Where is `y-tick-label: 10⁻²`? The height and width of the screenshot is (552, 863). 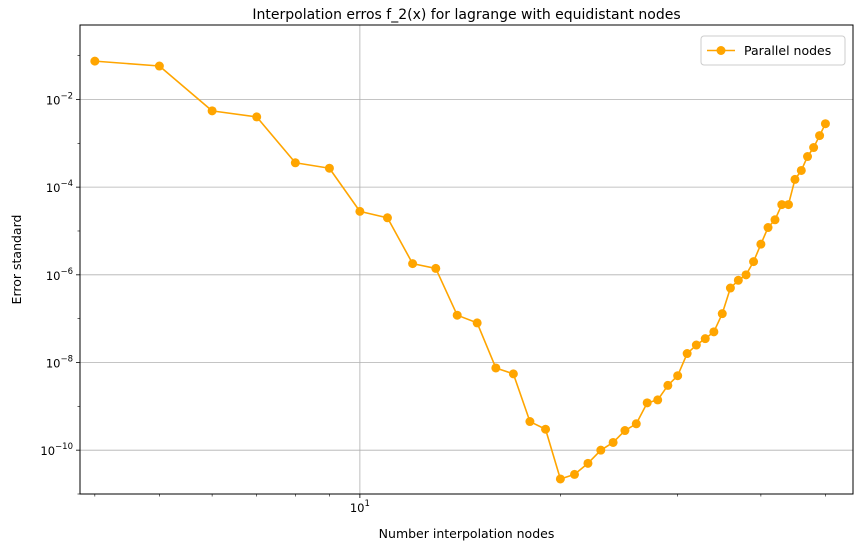
y-tick-label: 10⁻² is located at coordinates (59, 99).